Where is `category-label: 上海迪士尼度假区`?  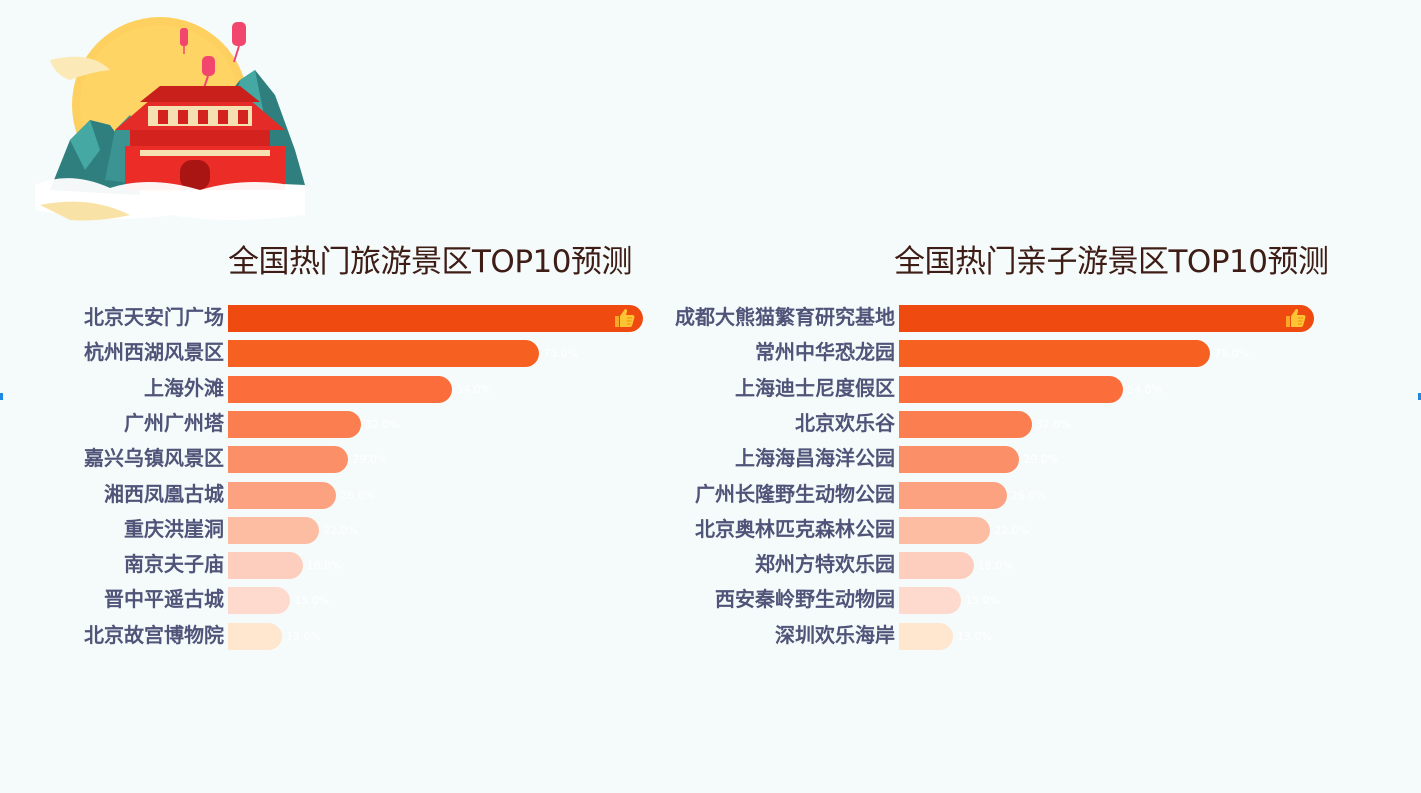 category-label: 上海迪士尼度假区 is located at coordinates (815, 387).